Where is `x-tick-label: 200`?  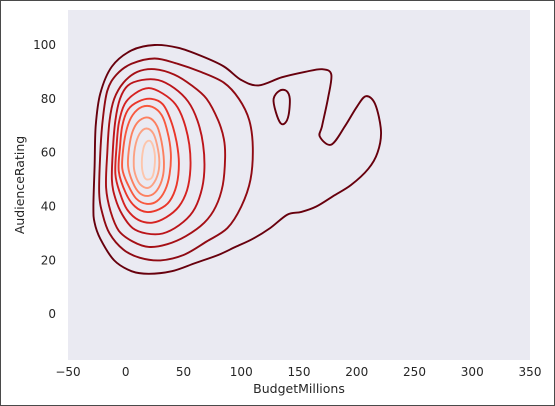 x-tick-label: 200 is located at coordinates (356, 372).